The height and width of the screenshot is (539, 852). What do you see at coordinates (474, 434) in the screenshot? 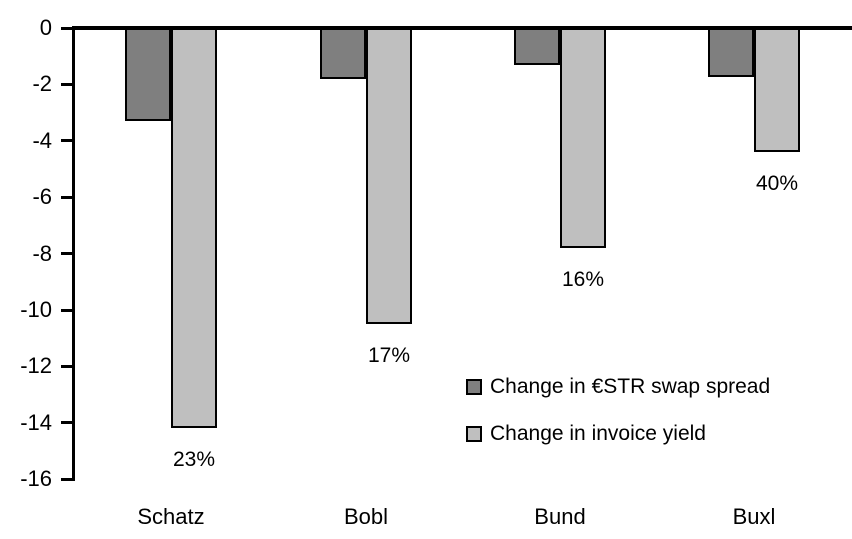
I see `legend-swatch-invoice-yield` at bounding box center [474, 434].